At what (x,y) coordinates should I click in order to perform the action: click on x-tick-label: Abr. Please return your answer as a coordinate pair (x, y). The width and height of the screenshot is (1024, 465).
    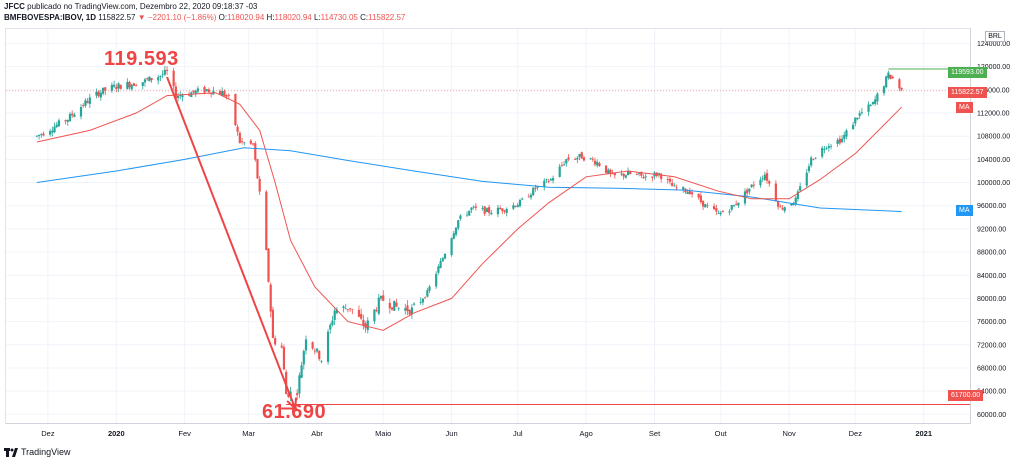
    Looking at the image, I should click on (317, 433).